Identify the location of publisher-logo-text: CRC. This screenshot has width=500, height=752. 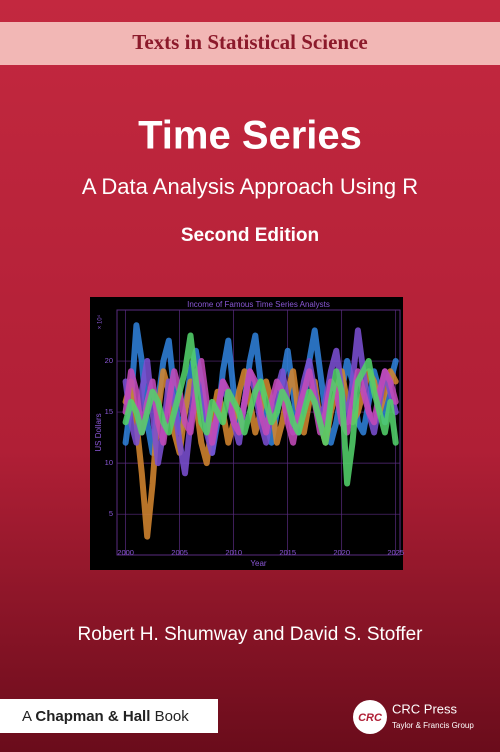
(370, 718).